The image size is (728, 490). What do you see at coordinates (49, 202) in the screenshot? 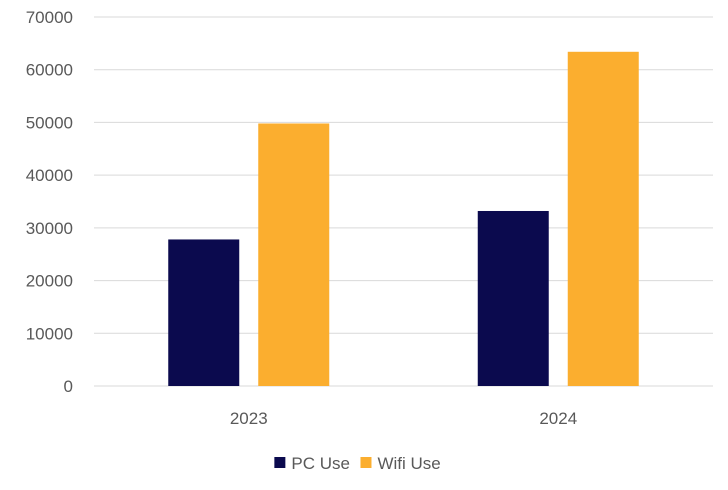
I see `y-axis-tick-labels: 0 10000 20000 30000 40000 50000 60000 70000` at bounding box center [49, 202].